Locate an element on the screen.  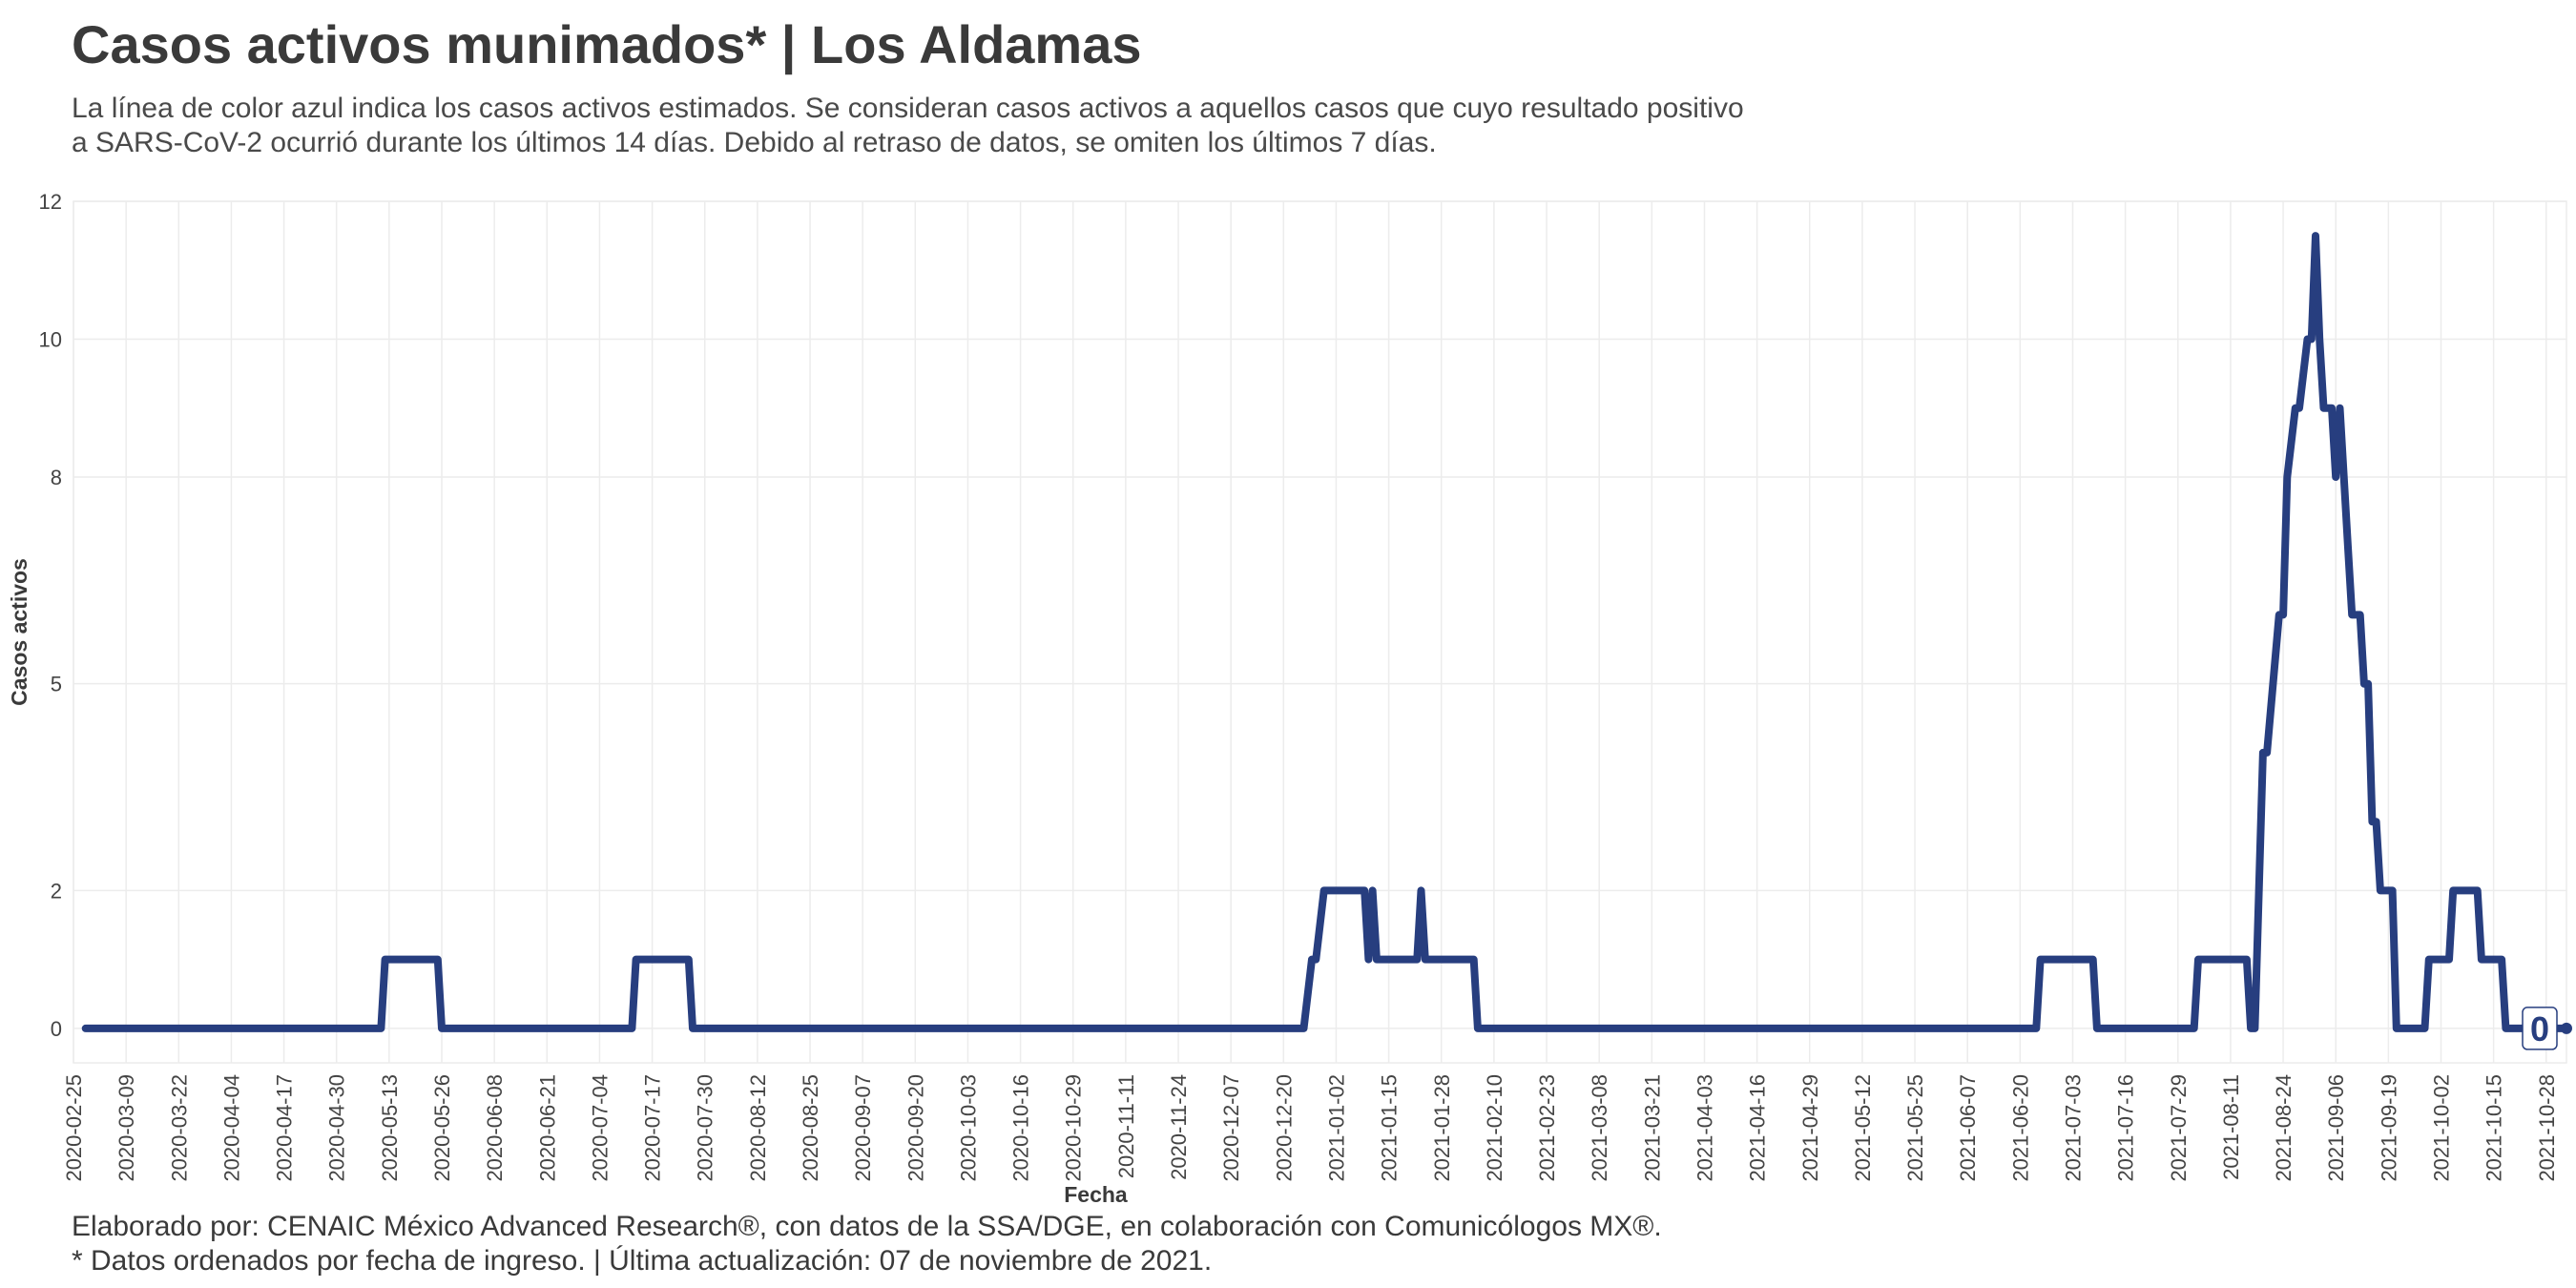
x-tick-label: 2021-10-02 is located at coordinates (2442, 1128).